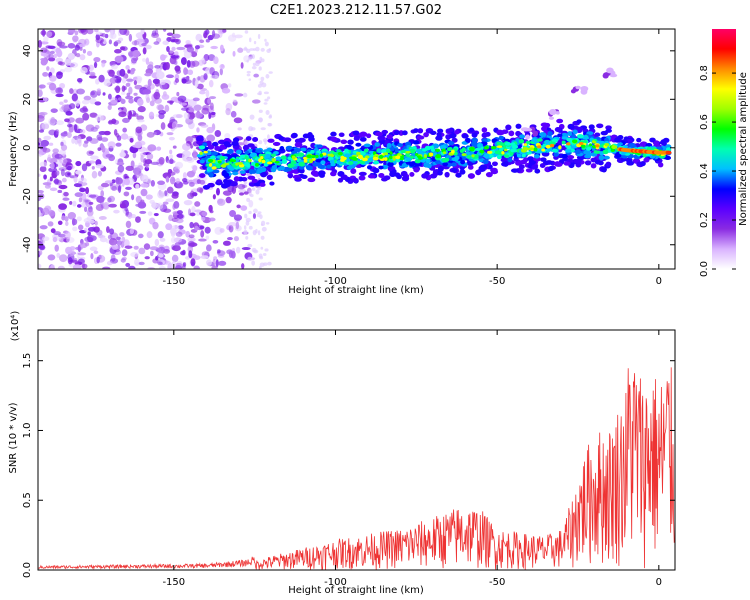  I want to click on x-tick-label: -150, so click(173, 582).